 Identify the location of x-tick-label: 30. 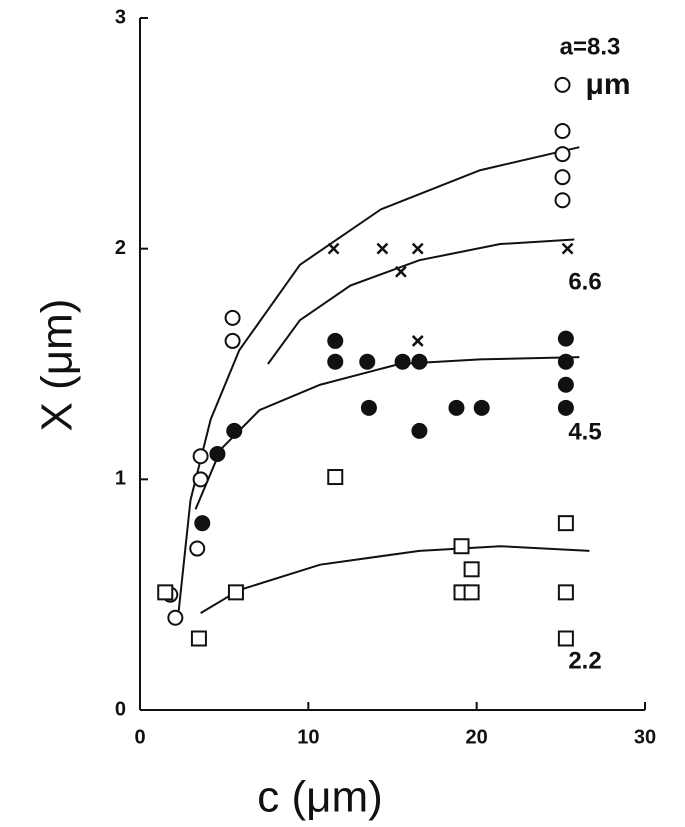
(645, 737).